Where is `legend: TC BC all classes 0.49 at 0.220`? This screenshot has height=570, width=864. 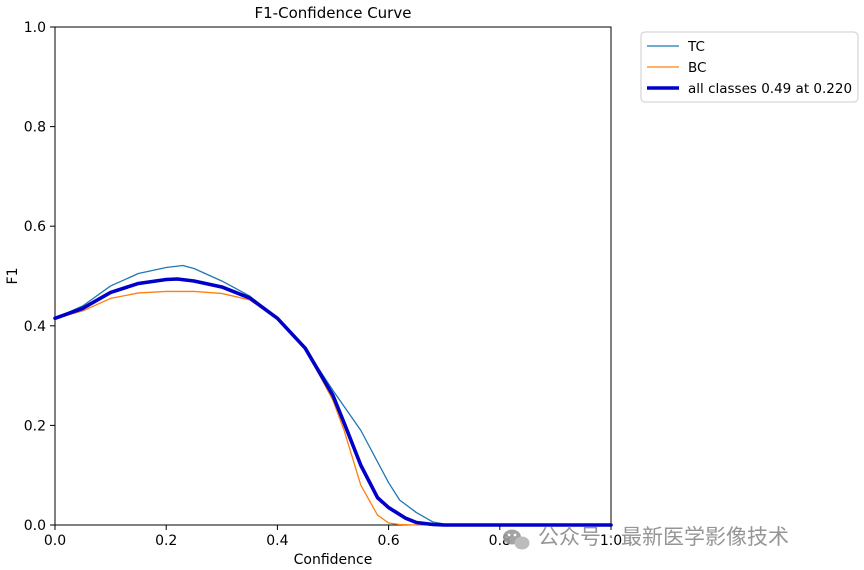
legend: TC BC all classes 0.49 at 0.220 is located at coordinates (749, 67).